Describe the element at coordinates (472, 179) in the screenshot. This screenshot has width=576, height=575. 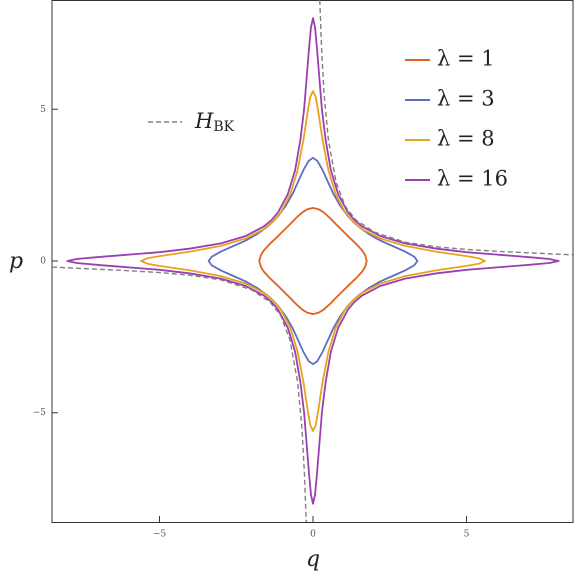
I see `legend-label: λ = 16` at that location.